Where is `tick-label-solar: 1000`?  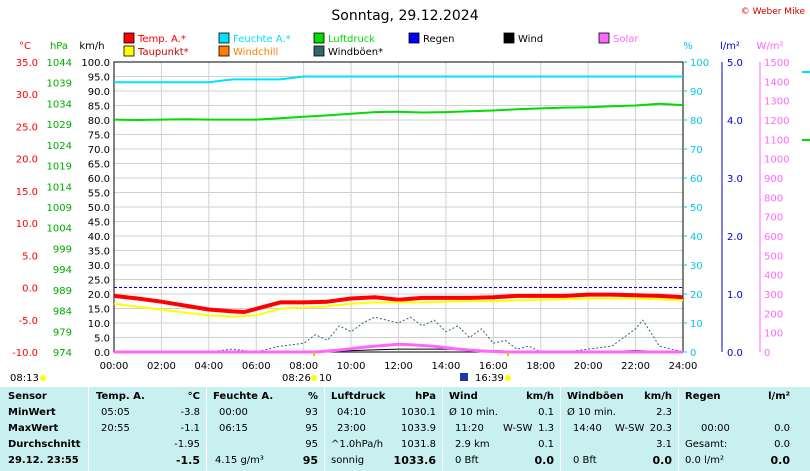
tick-label-solar: 1000 is located at coordinates (776, 160).